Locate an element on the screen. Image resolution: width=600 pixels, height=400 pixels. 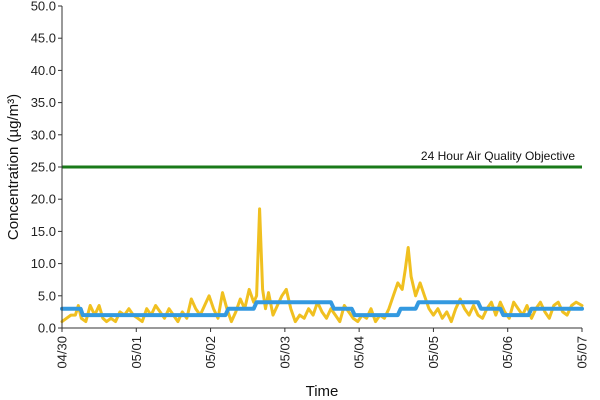
y-tick-label: 25.0 is located at coordinates (43, 167).